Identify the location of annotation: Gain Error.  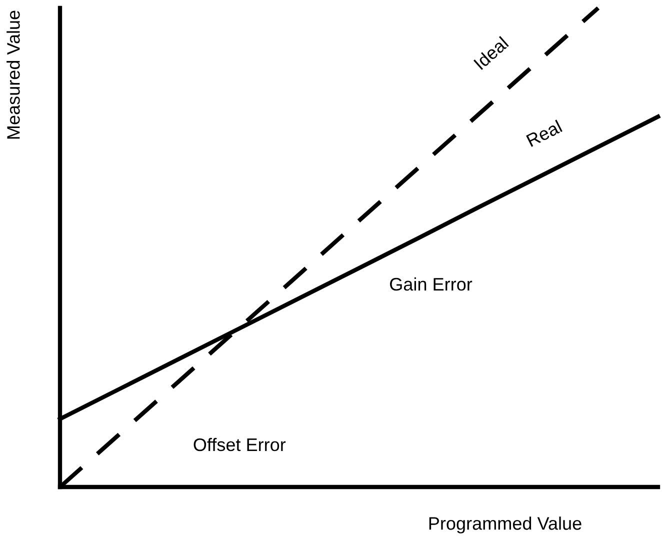
(431, 284).